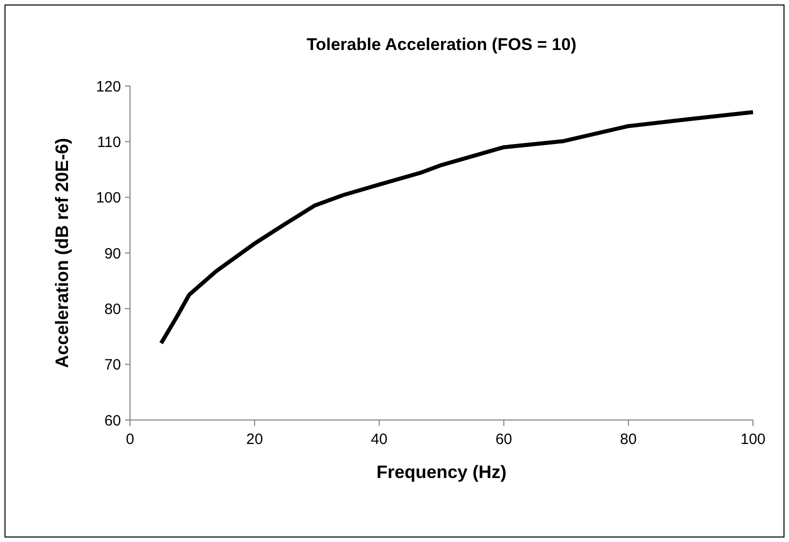 The width and height of the screenshot is (789, 542). What do you see at coordinates (628, 439) in the screenshot?
I see `x-tick-label: 80` at bounding box center [628, 439].